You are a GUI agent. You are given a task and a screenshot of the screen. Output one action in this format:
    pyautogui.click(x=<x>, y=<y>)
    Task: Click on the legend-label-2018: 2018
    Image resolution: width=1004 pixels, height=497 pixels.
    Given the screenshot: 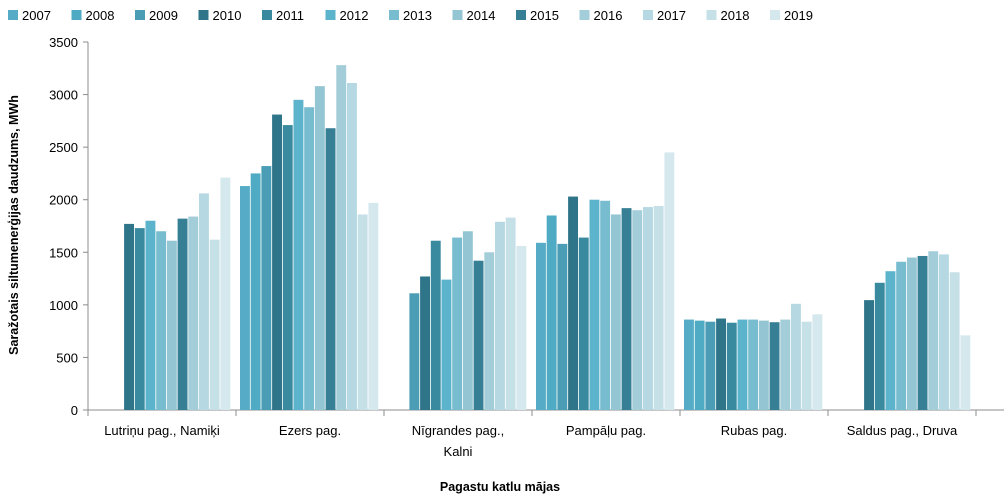 What is the action you would take?
    pyautogui.click(x=735, y=15)
    